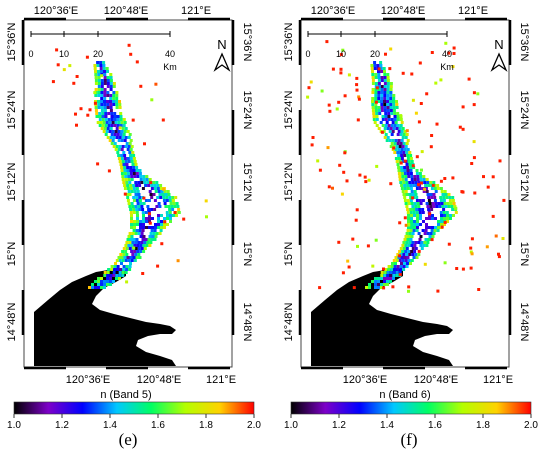 This screenshot has width=550, height=466. What do you see at coordinates (12, 181) in the screenshot?
I see `left-label-3: 15°12'N` at bounding box center [12, 181].